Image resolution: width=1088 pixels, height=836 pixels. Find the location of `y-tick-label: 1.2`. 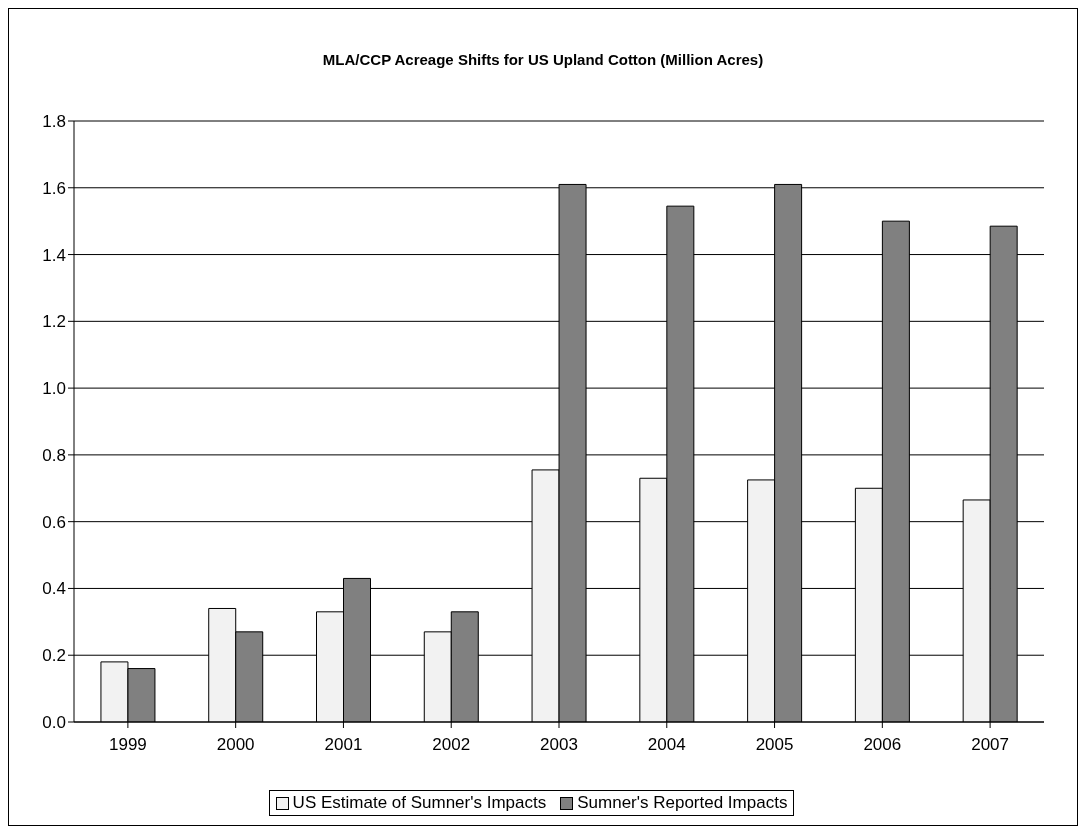

y-tick-label: 1.2 is located at coordinates (54, 322).